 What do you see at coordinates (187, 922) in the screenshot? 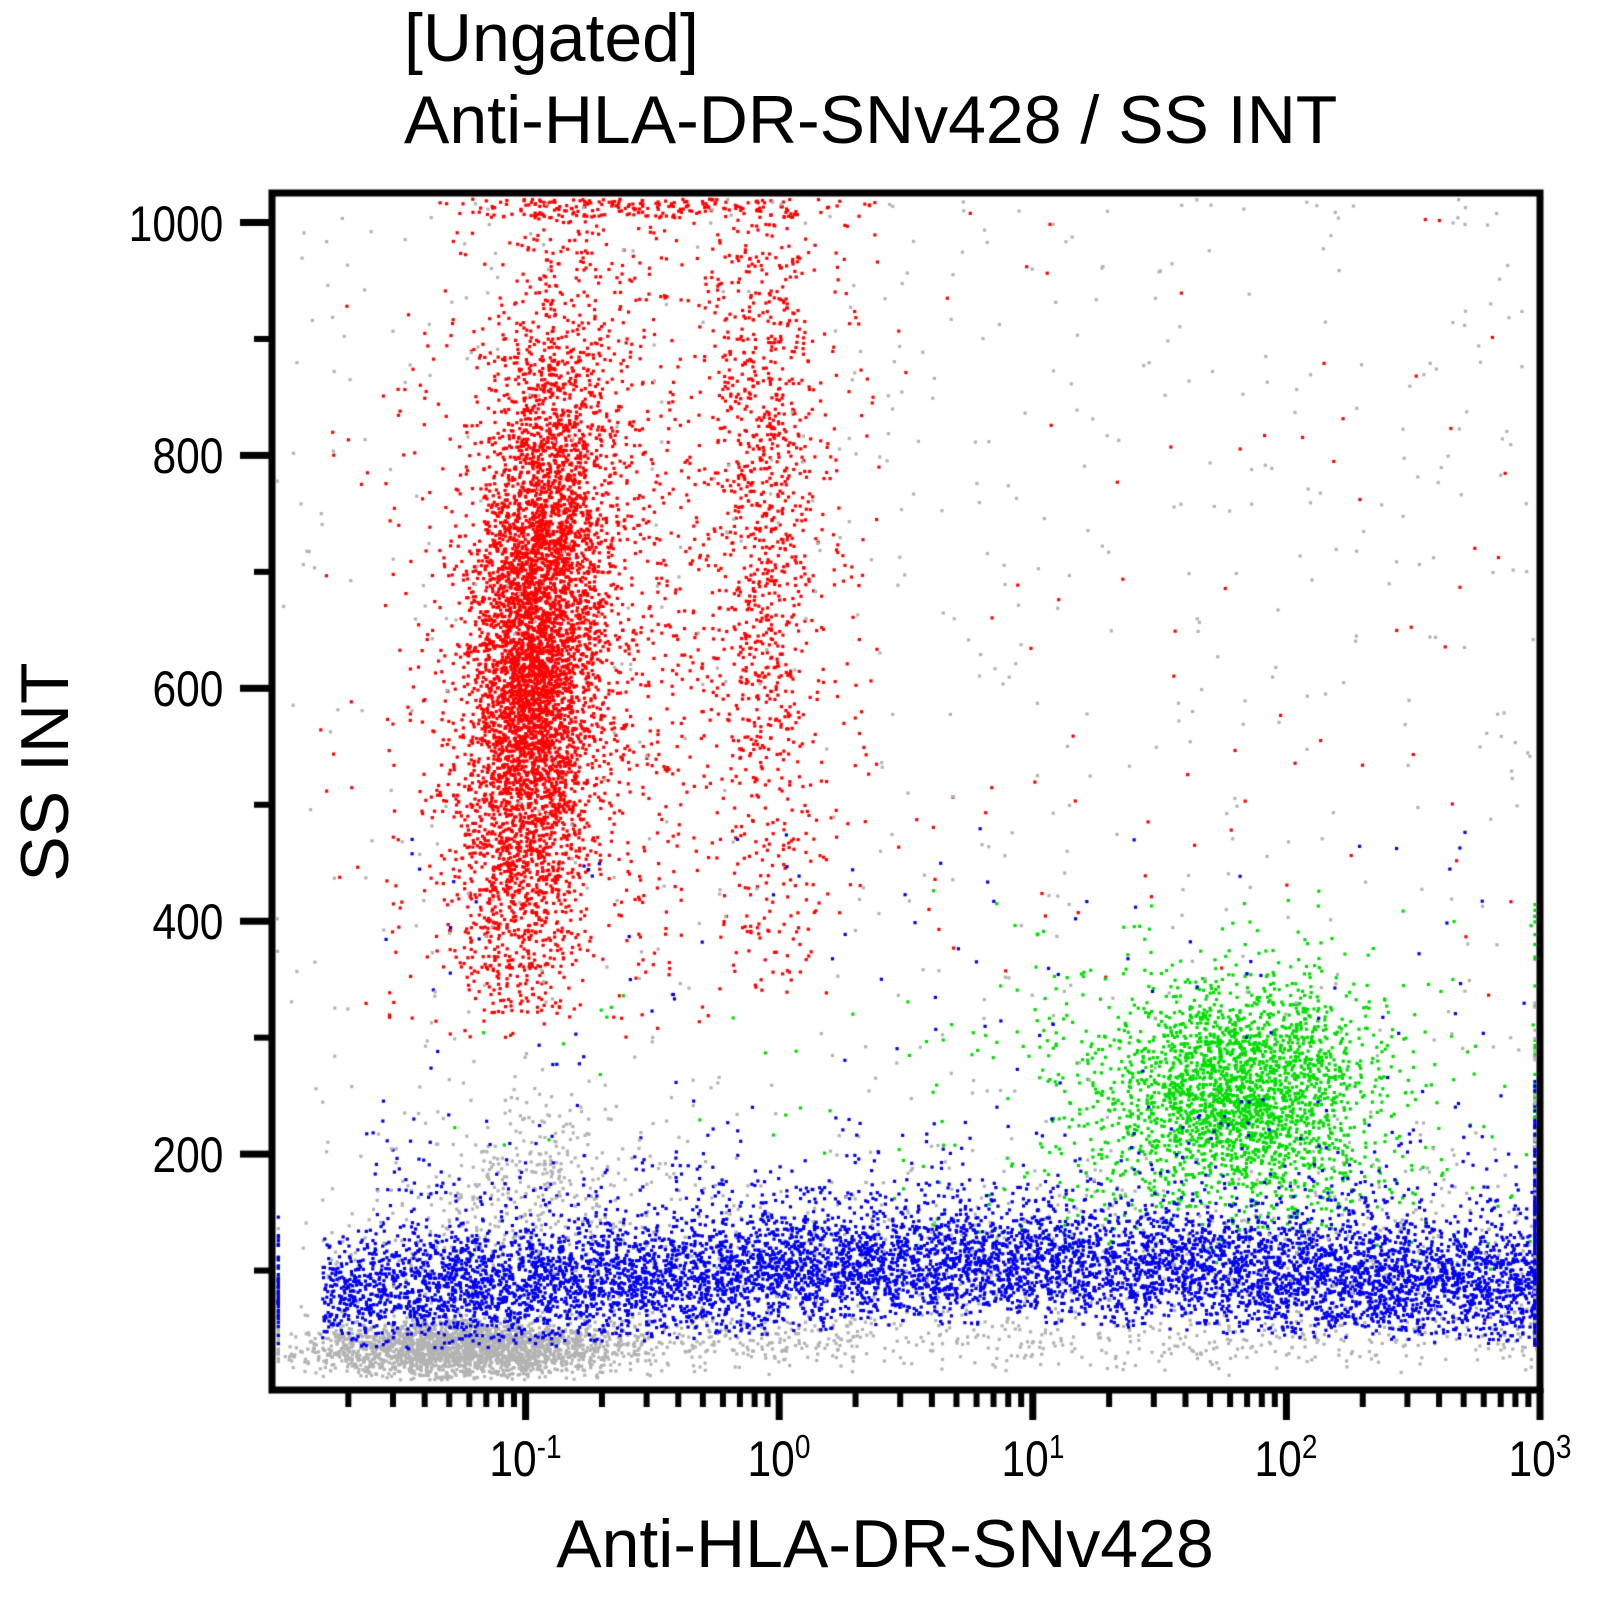
I see `y-tick-label-400: 400` at bounding box center [187, 922].